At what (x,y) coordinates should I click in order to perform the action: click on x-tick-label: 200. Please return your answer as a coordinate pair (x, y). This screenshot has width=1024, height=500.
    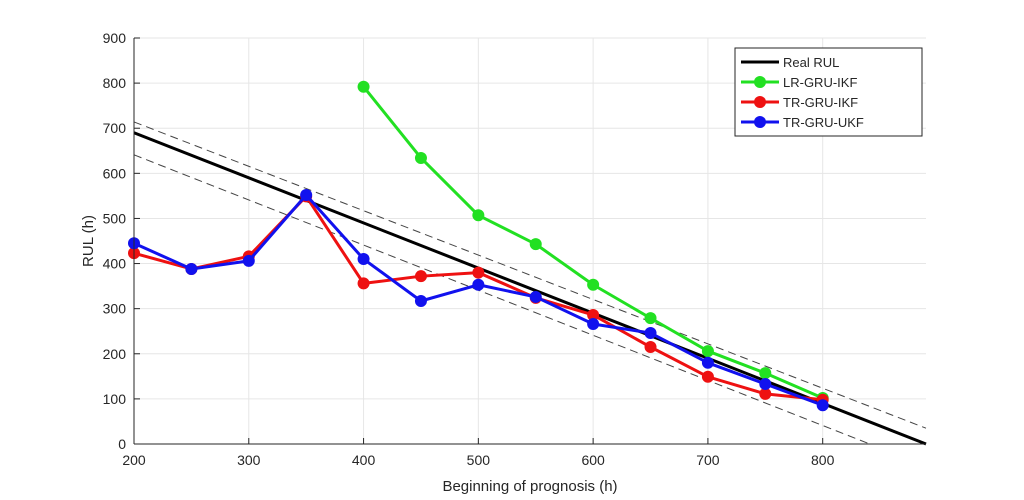
    Looking at the image, I should click on (134, 460).